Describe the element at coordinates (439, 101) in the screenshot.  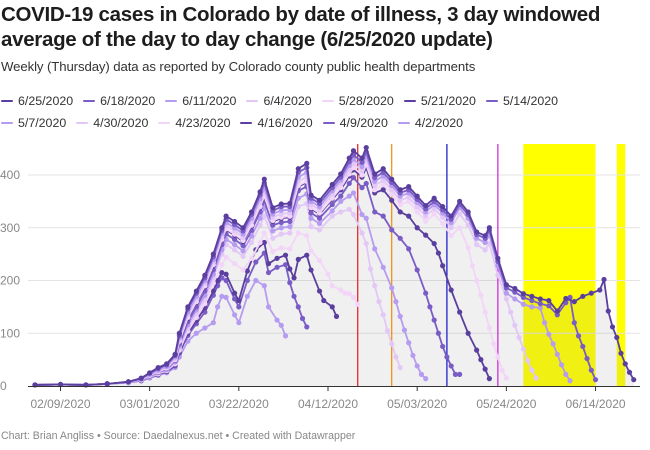
I see `legend-item: 5/21/2020` at that location.